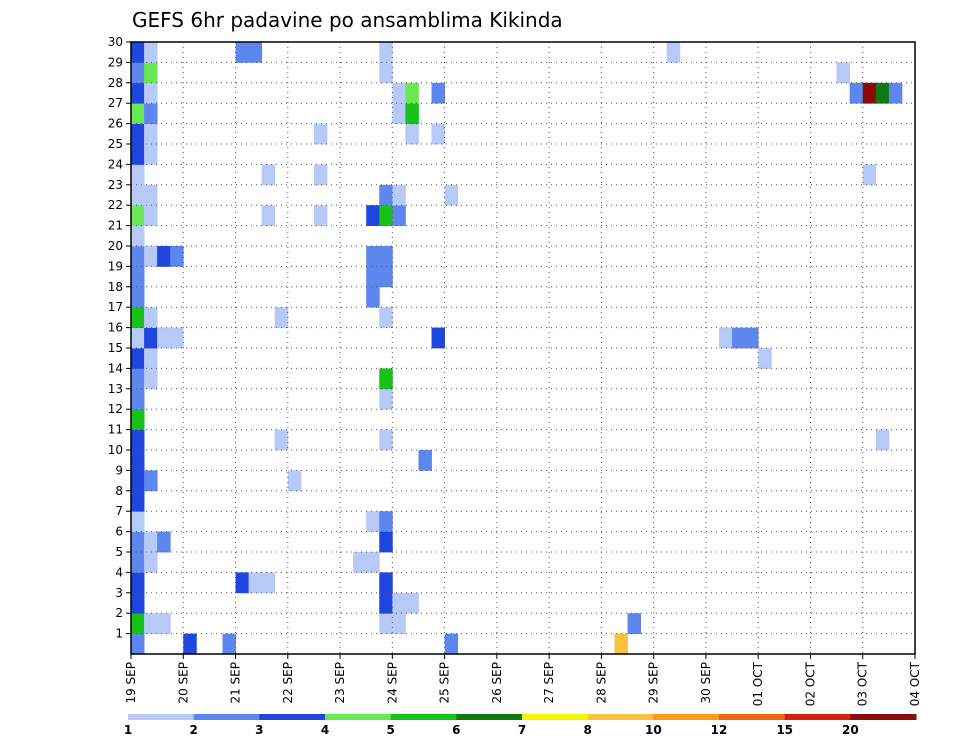 Image resolution: width=960 pixels, height=746 pixels. What do you see at coordinates (810, 683) in the screenshot?
I see `x-tick-label: 02 OCT` at bounding box center [810, 683].